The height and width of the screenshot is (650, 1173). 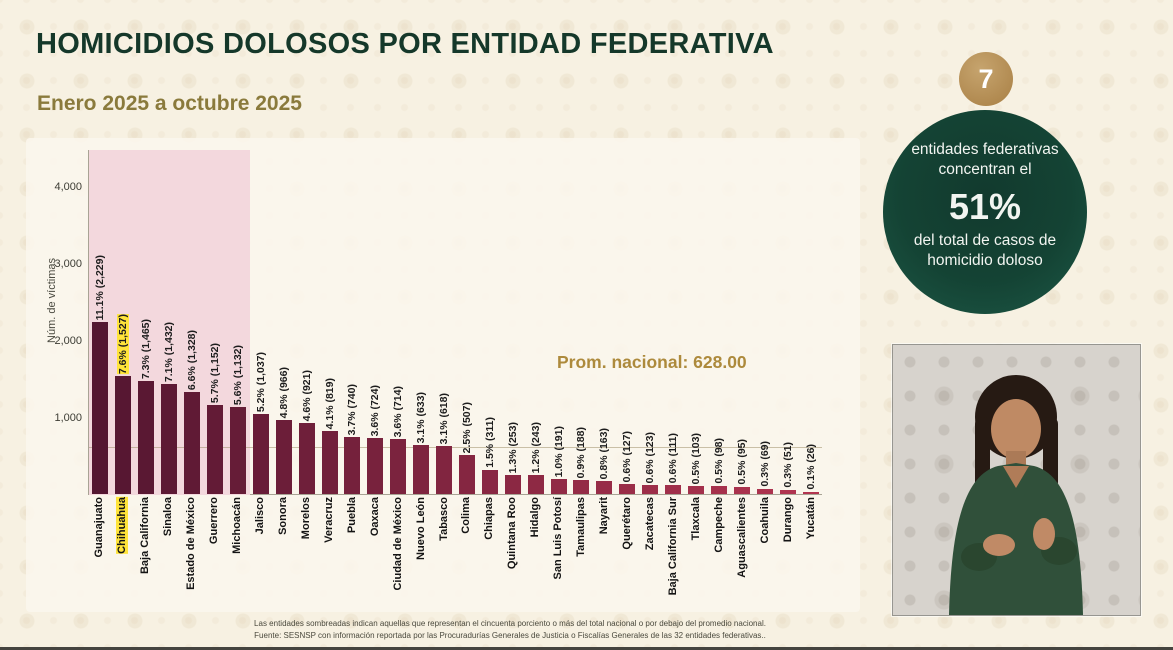 What do you see at coordinates (696, 458) in the screenshot?
I see `bar-value-label: 0.5% (103)` at bounding box center [696, 458].